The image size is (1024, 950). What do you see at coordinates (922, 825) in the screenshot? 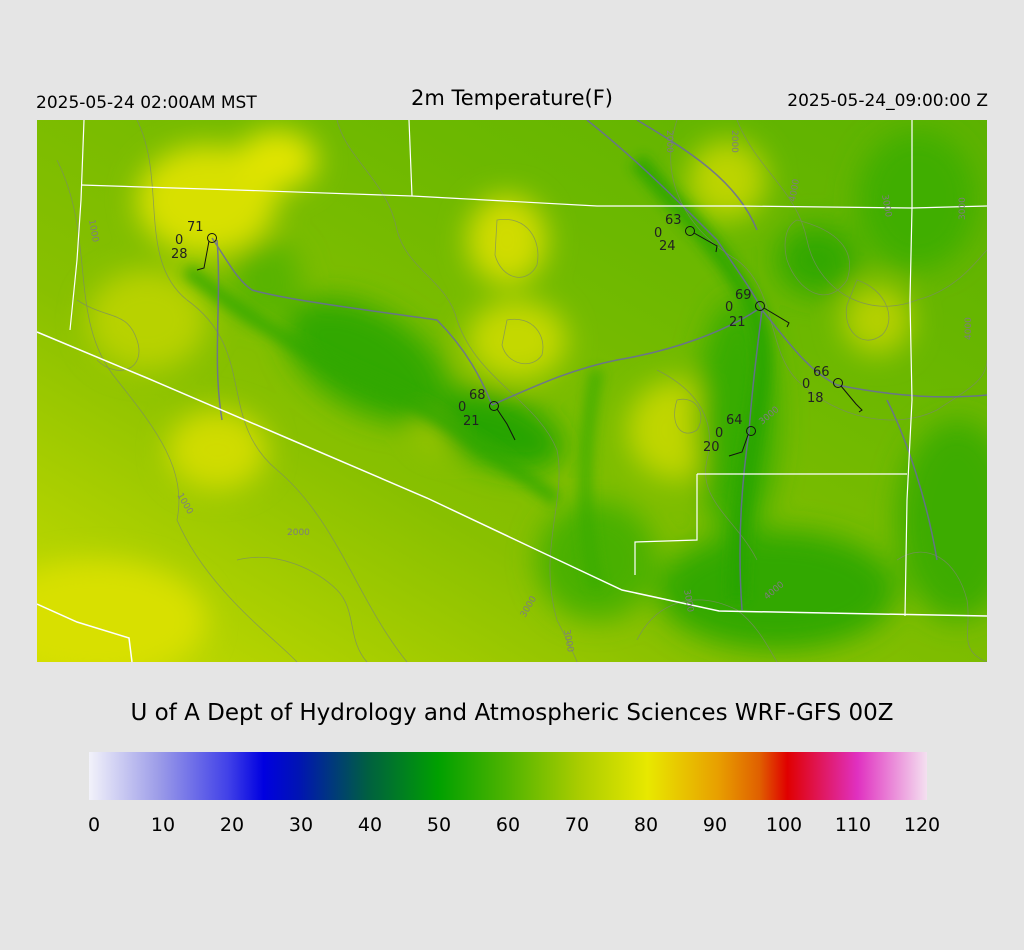
I see `colorbar-tick-label: 120` at bounding box center [922, 825].